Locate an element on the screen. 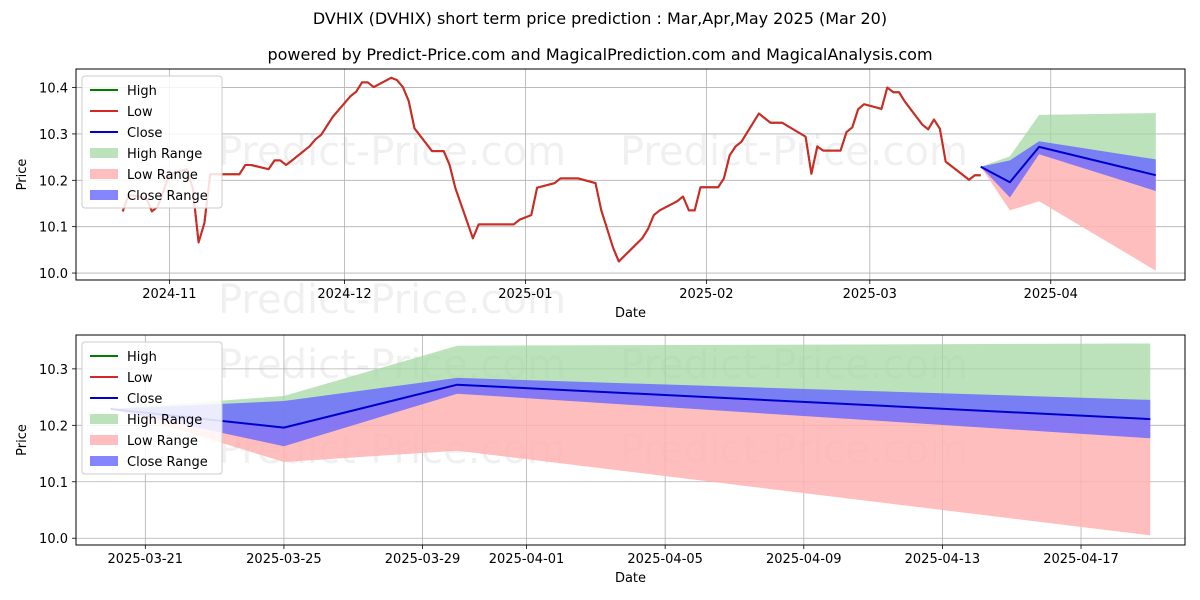 This screenshot has width=1200, height=600. x-tick-label: 2024-11 is located at coordinates (169, 294).